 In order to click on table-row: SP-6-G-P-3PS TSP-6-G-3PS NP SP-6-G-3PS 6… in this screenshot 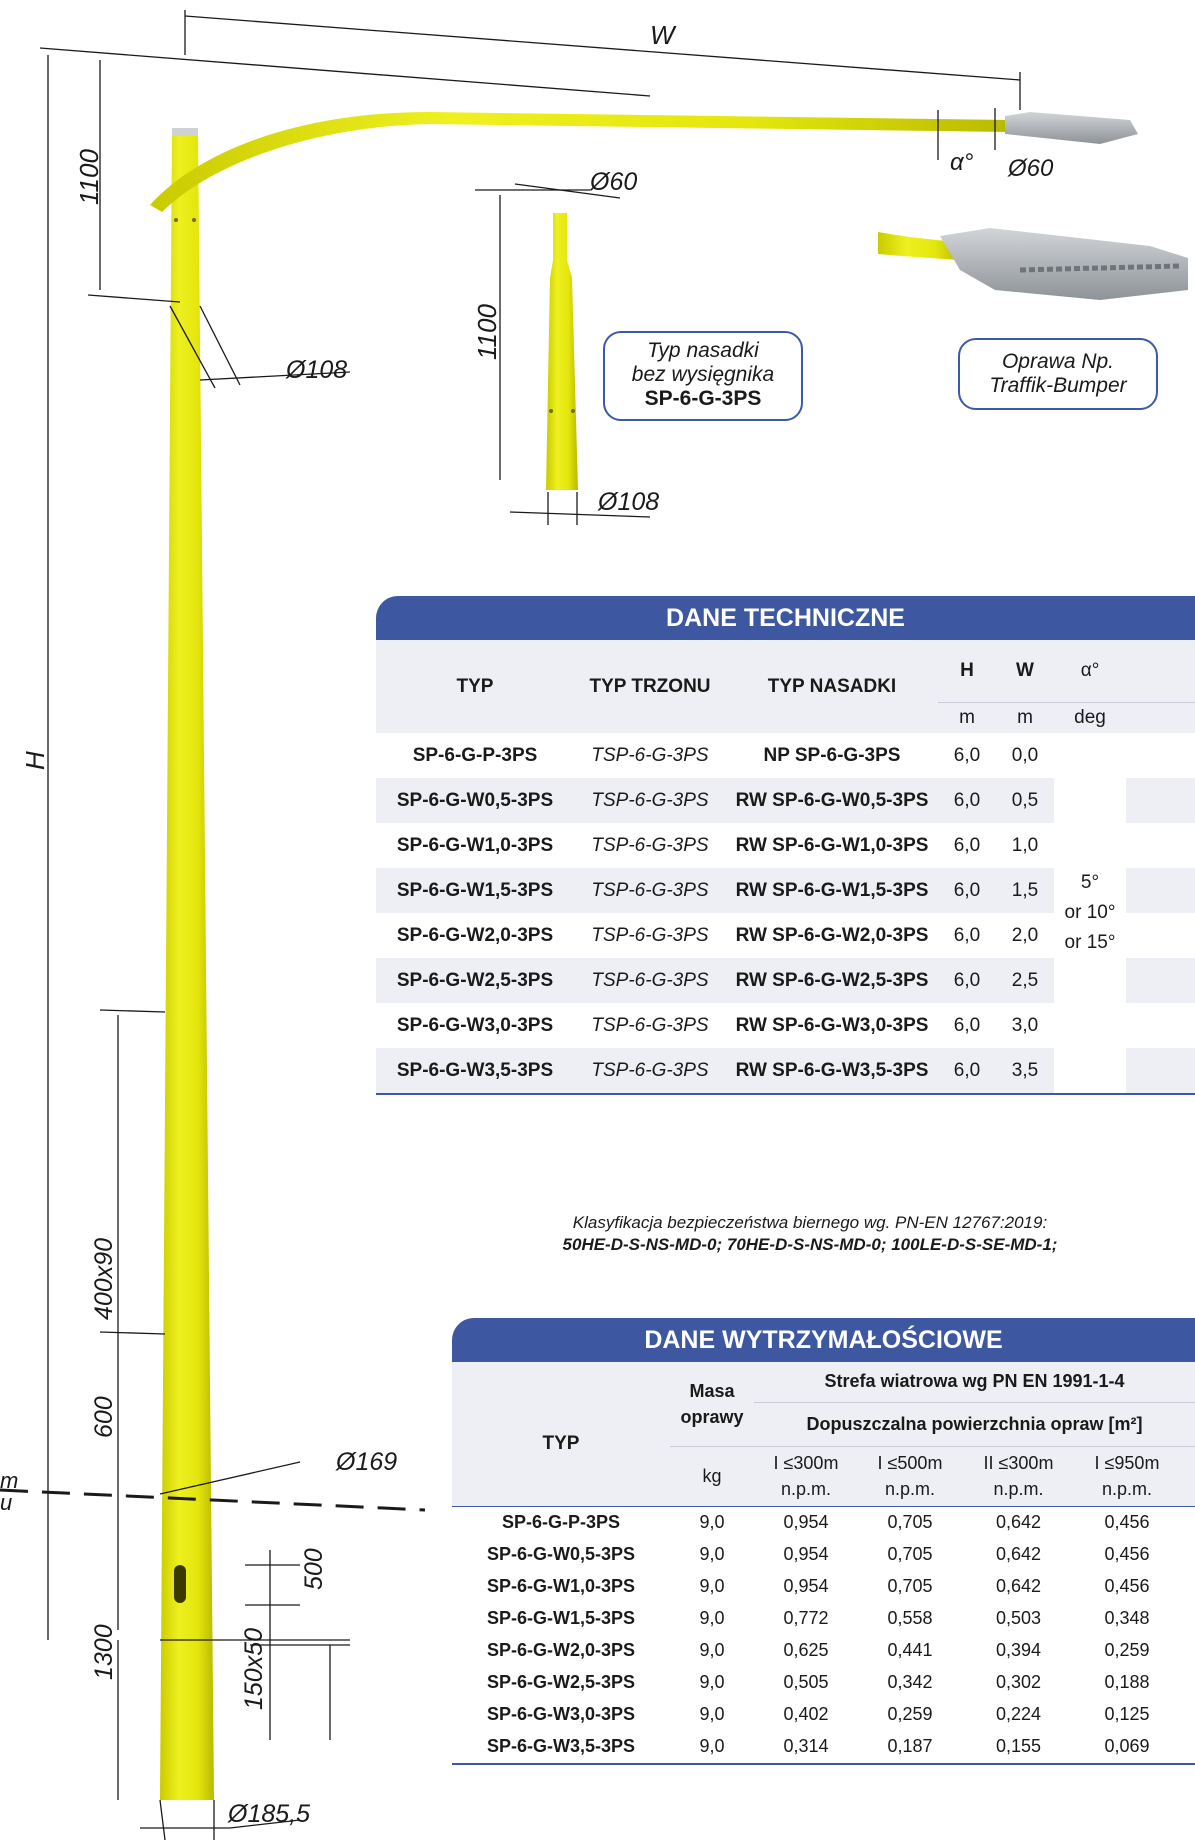, I will do `click(785, 913)`.